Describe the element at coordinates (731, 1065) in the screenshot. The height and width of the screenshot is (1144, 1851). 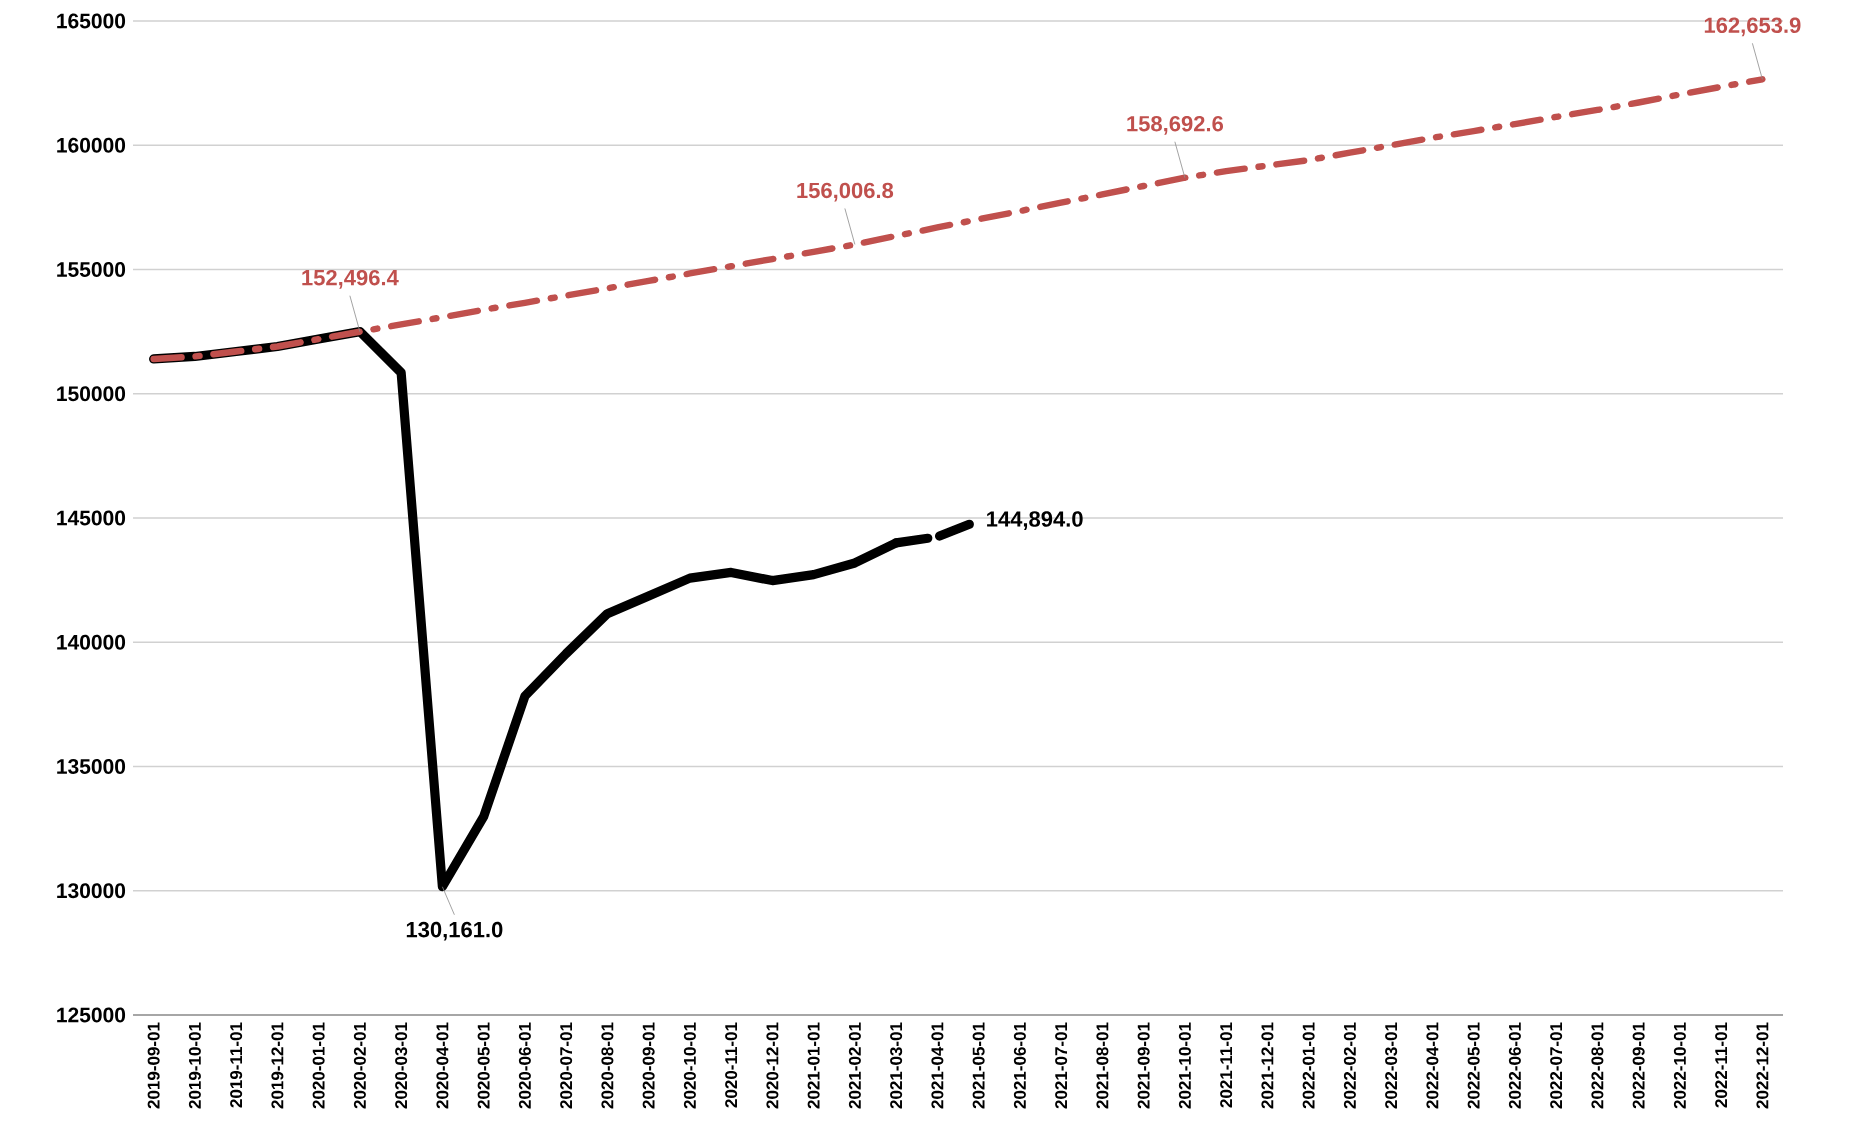
I see `x-tick-label: 2020-11-01` at that location.